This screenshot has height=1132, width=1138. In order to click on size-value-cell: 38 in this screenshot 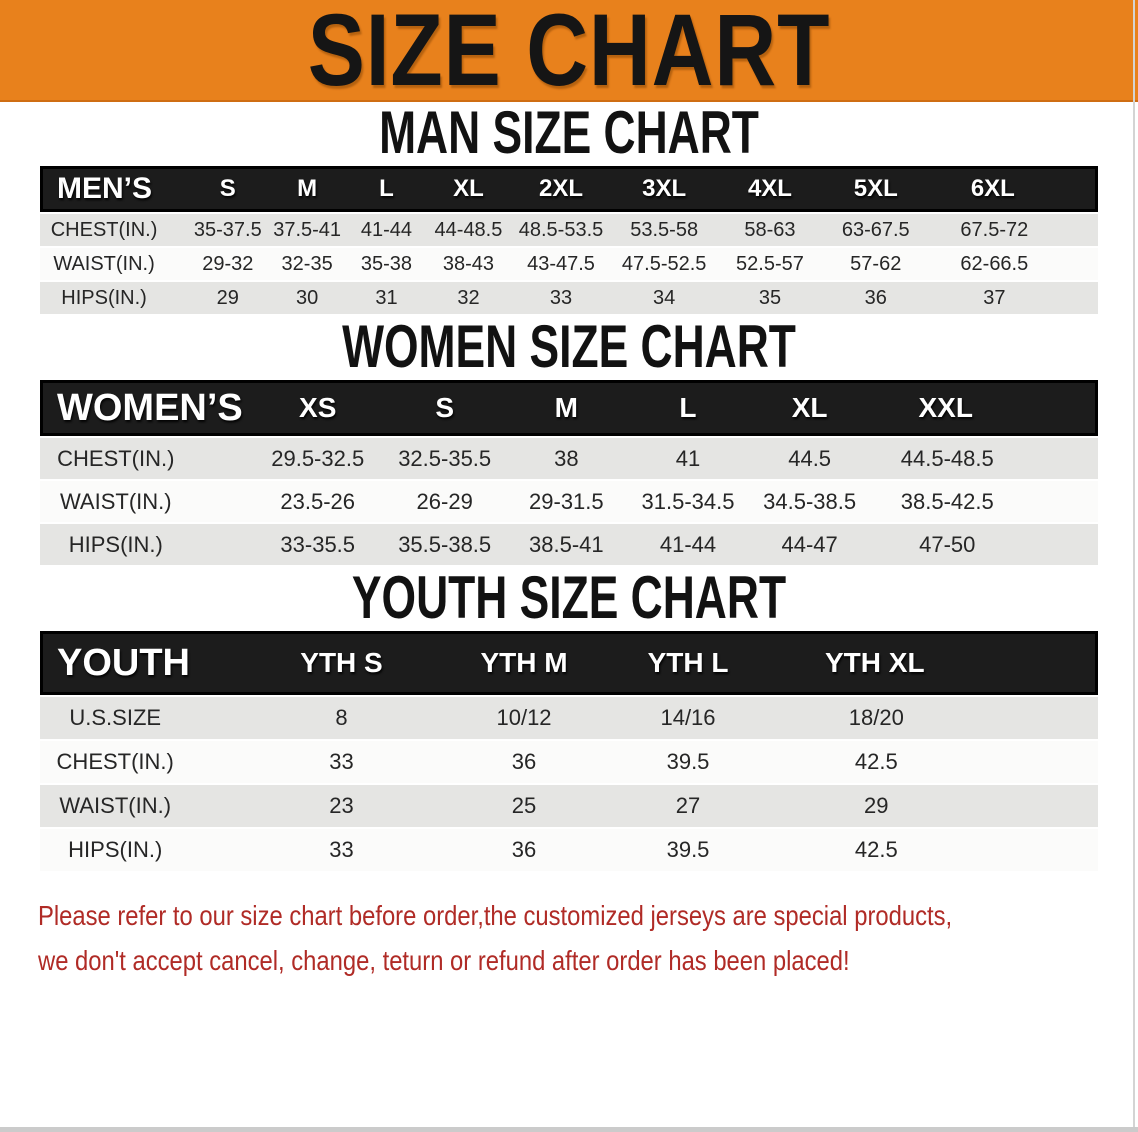, I will do `click(566, 458)`.